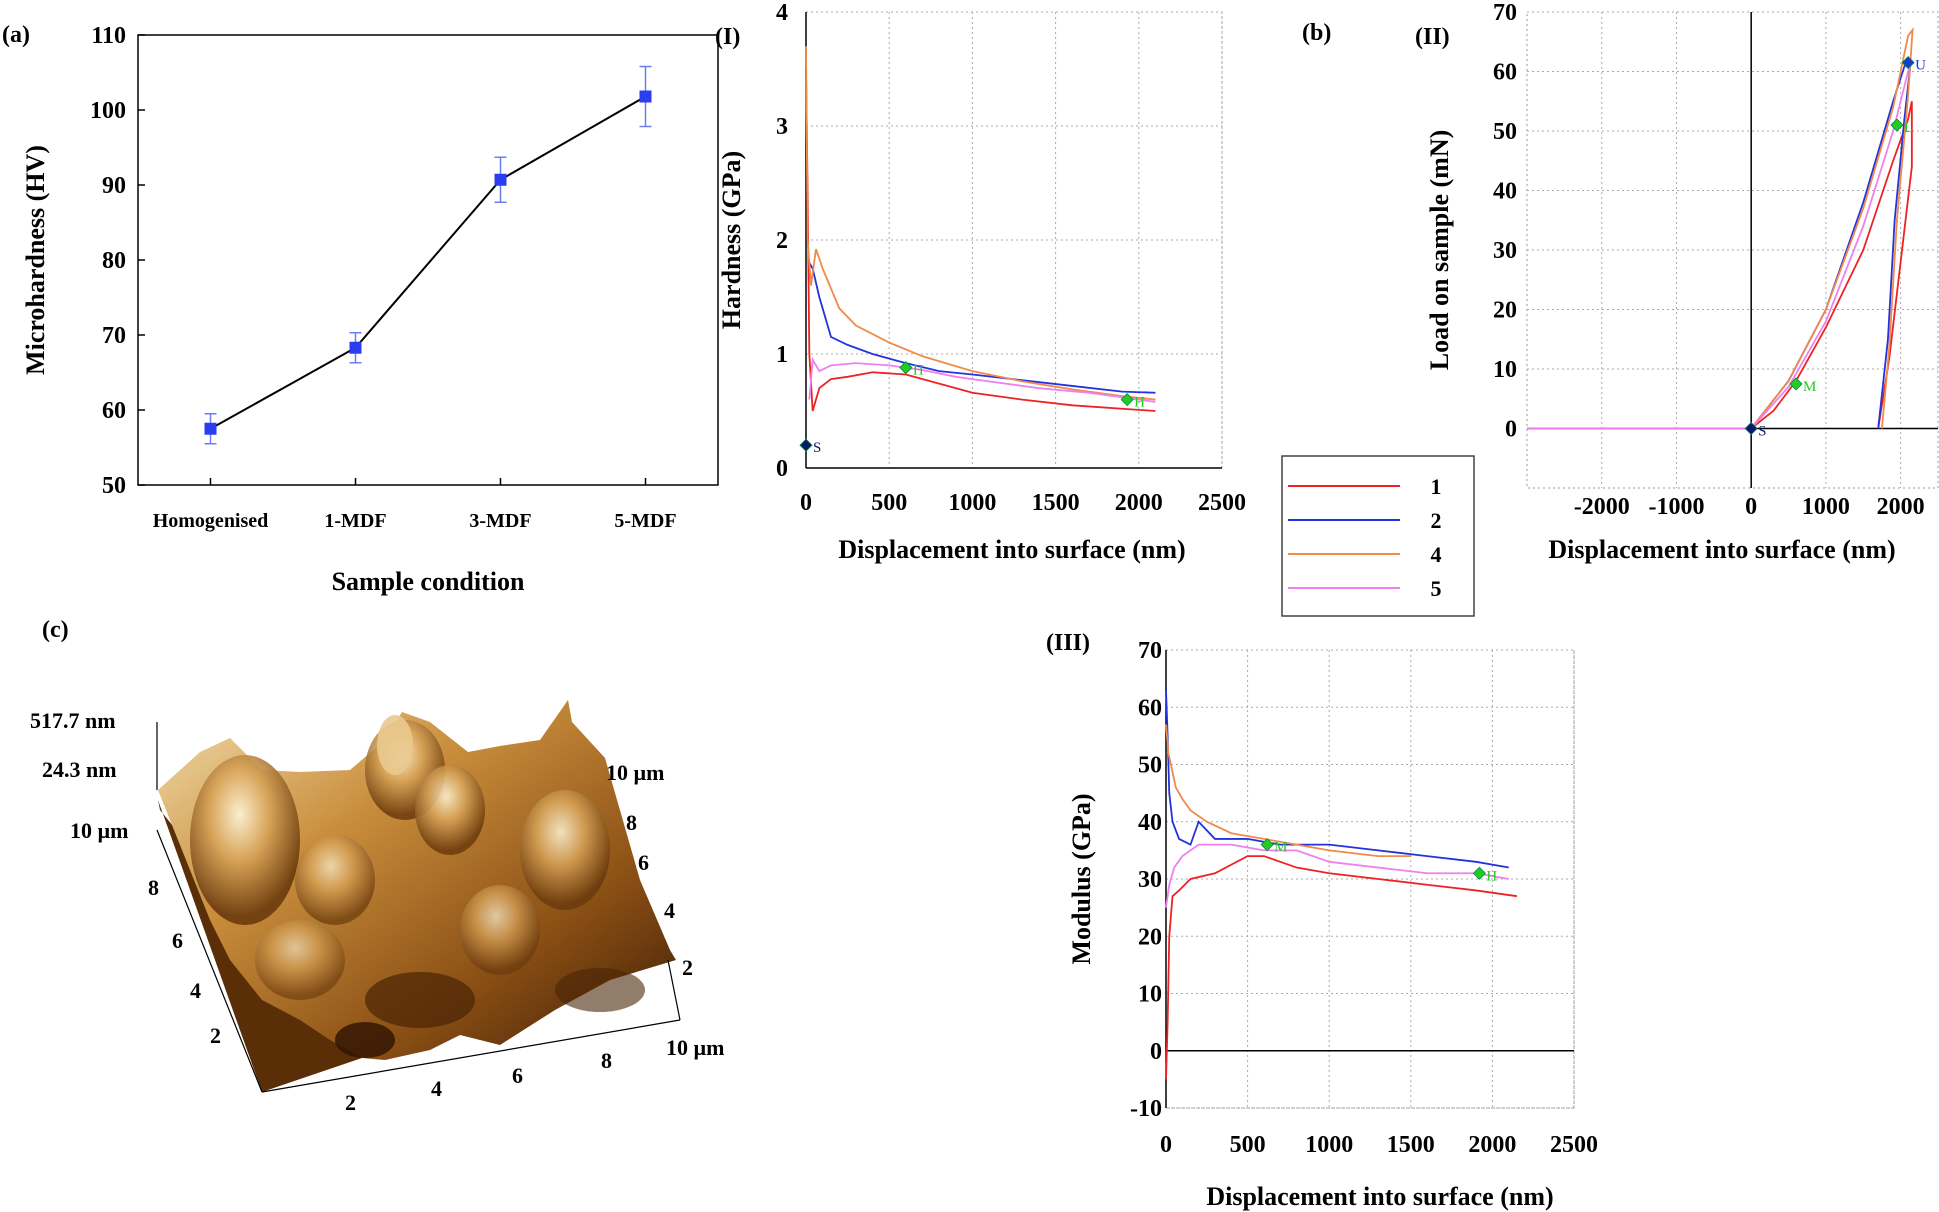  What do you see at coordinates (153, 887) in the screenshot?
I see `afm-y-tick: 8` at bounding box center [153, 887].